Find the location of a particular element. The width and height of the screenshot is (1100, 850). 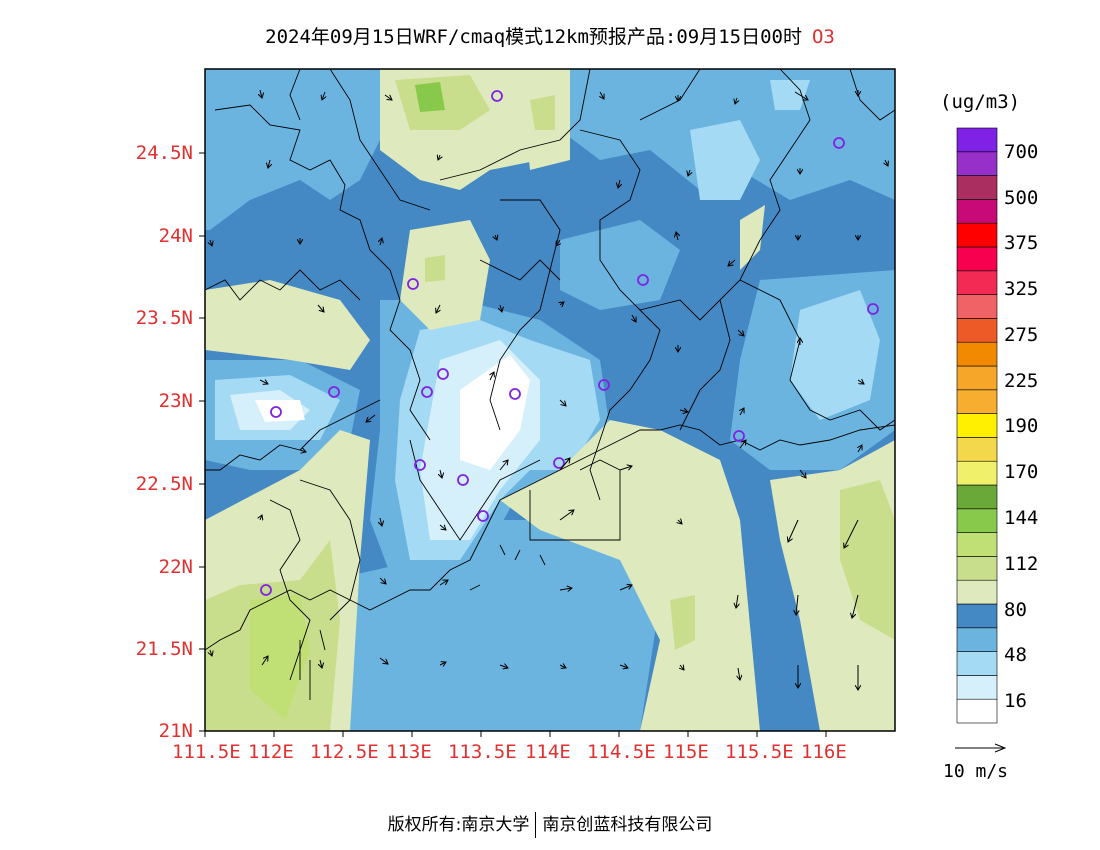

colorbar-label: 112 is located at coordinates (1021, 564).